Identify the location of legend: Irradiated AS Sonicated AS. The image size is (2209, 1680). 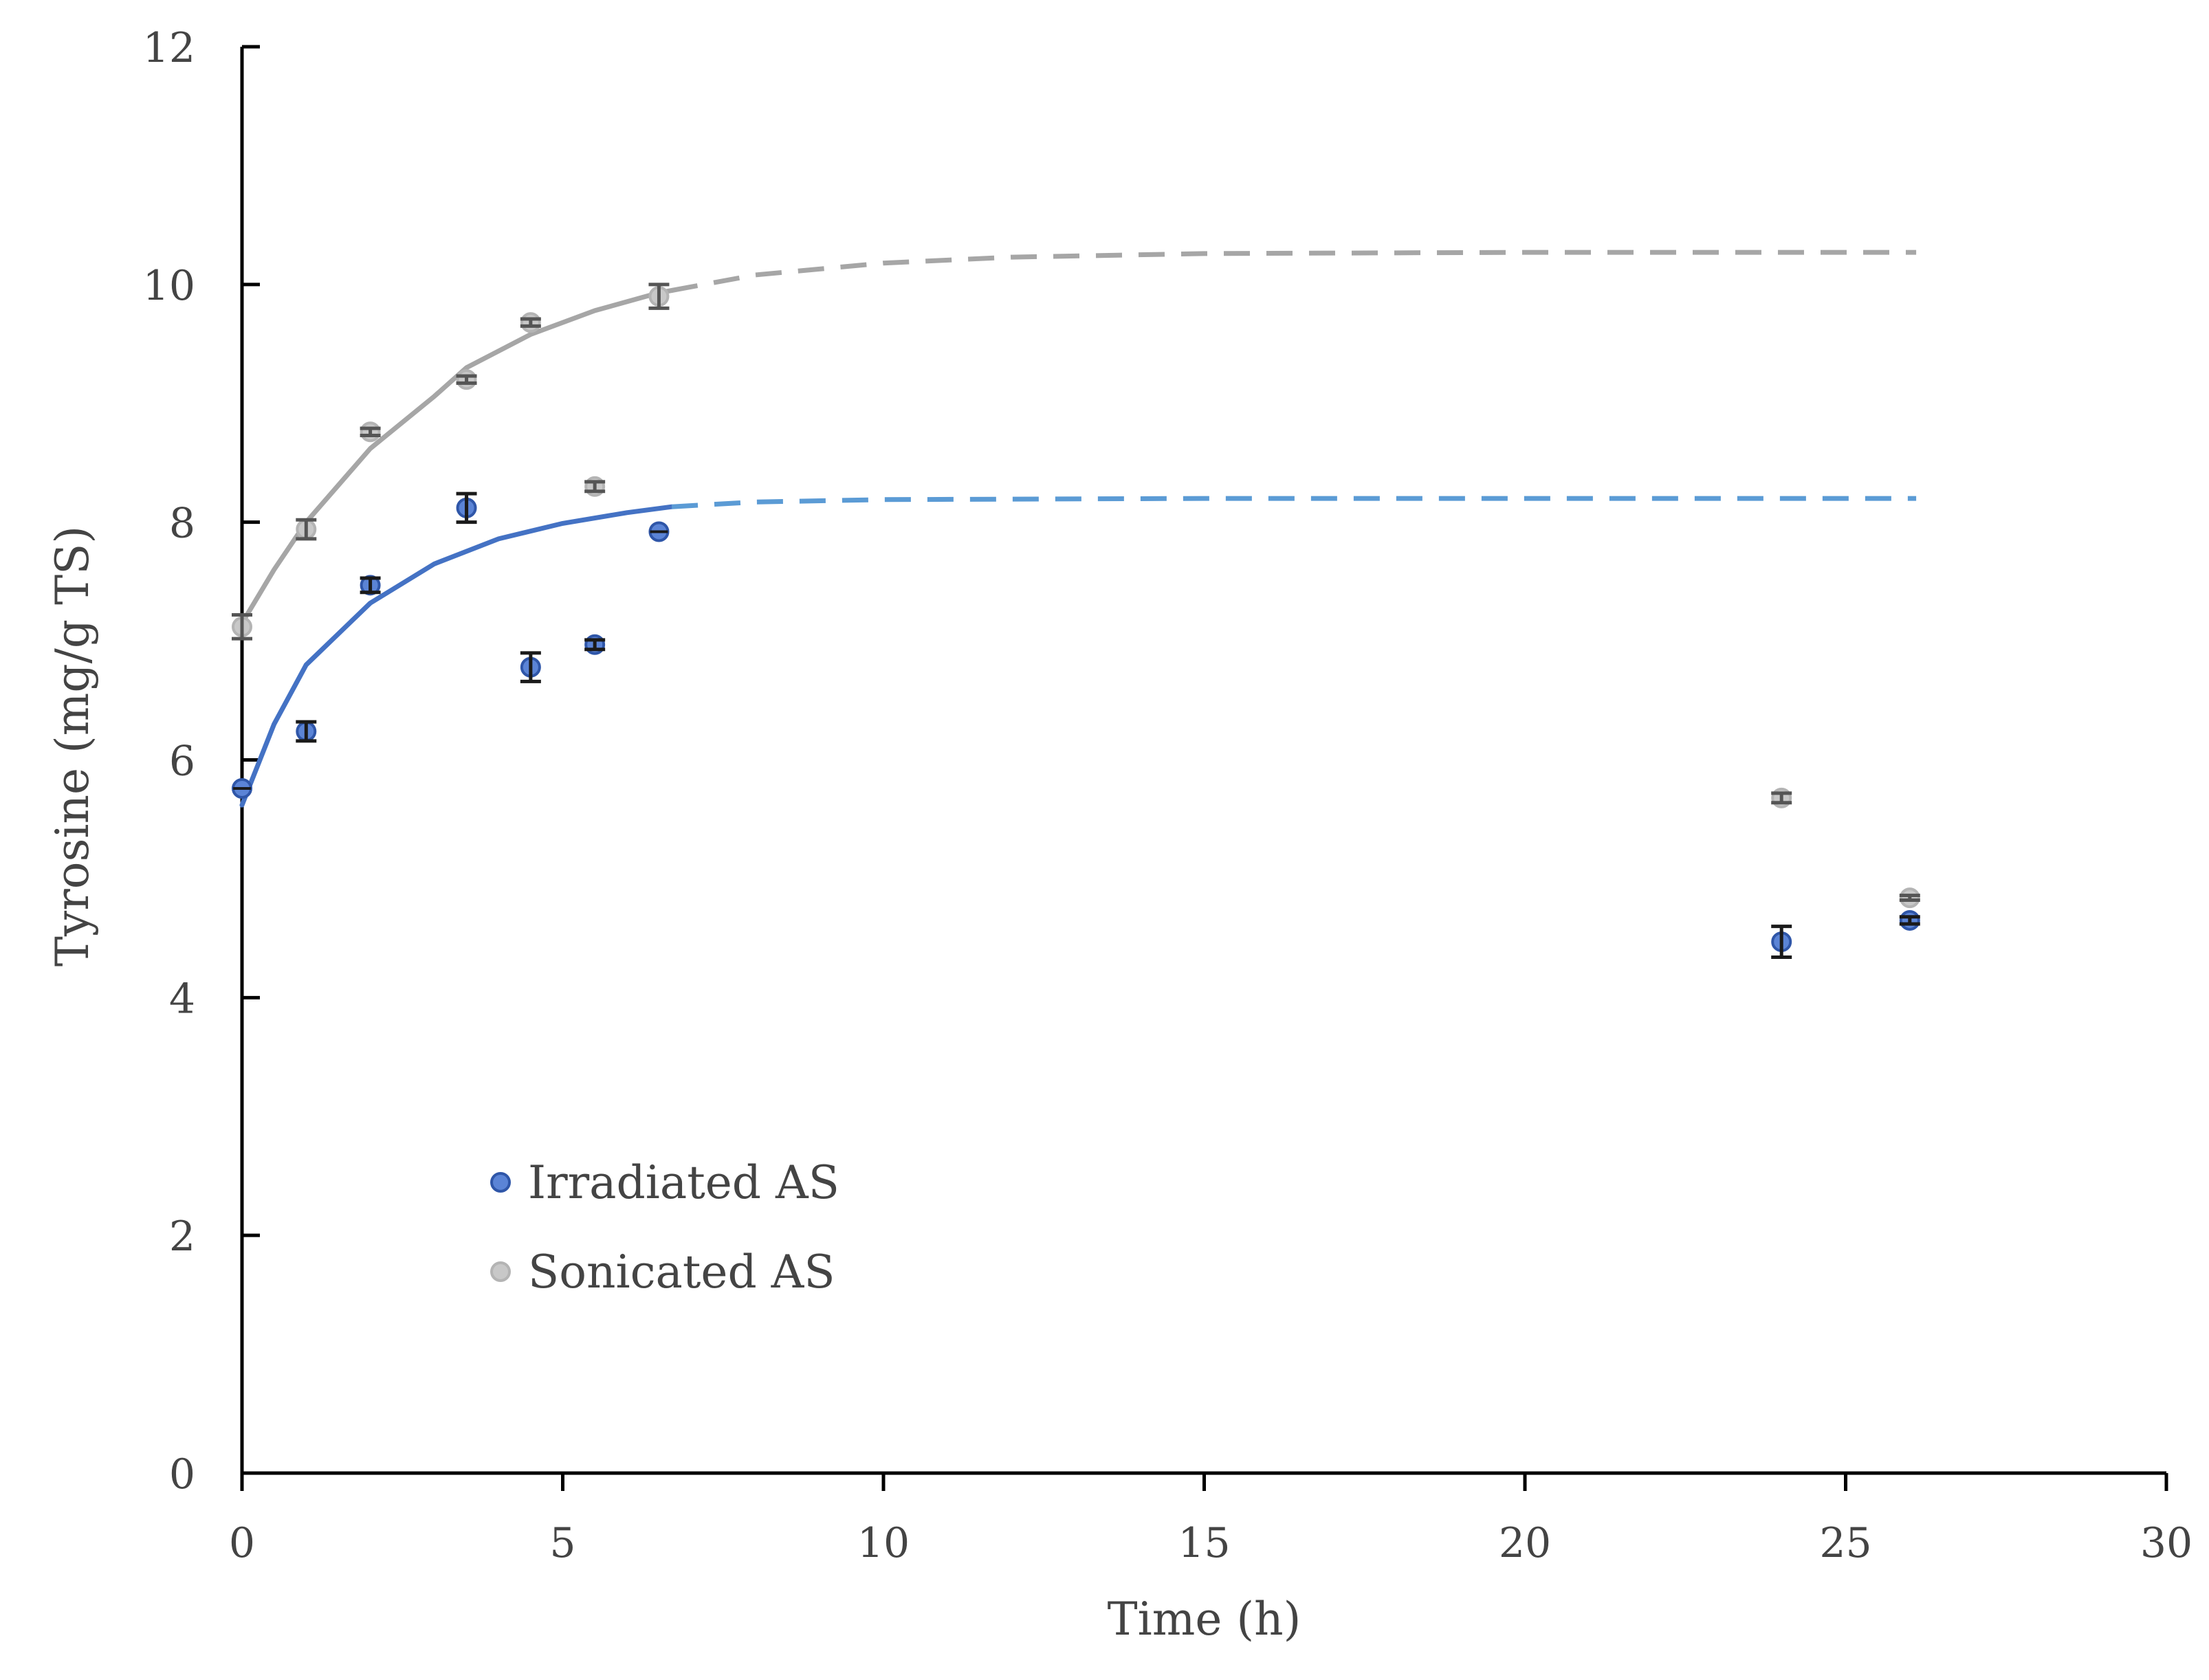
(665, 1227).